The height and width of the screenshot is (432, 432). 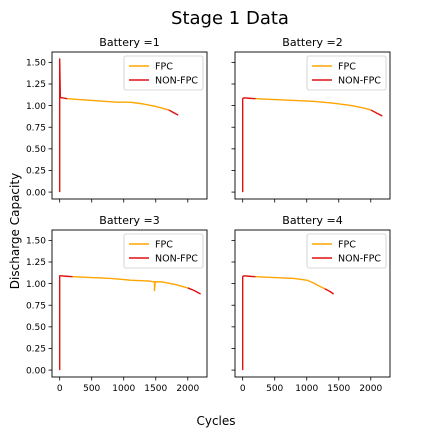 What do you see at coordinates (129, 42) in the screenshot?
I see `subplot-title: Battery =1` at bounding box center [129, 42].